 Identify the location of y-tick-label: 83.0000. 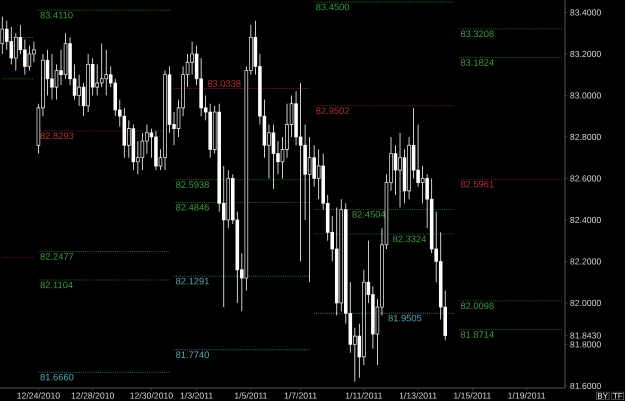
(585, 95).